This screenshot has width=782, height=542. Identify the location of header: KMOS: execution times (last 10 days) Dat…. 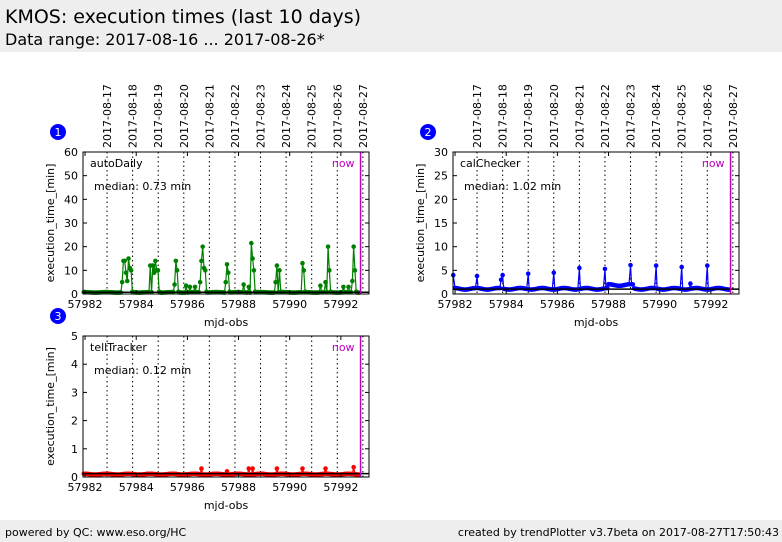
(391, 26).